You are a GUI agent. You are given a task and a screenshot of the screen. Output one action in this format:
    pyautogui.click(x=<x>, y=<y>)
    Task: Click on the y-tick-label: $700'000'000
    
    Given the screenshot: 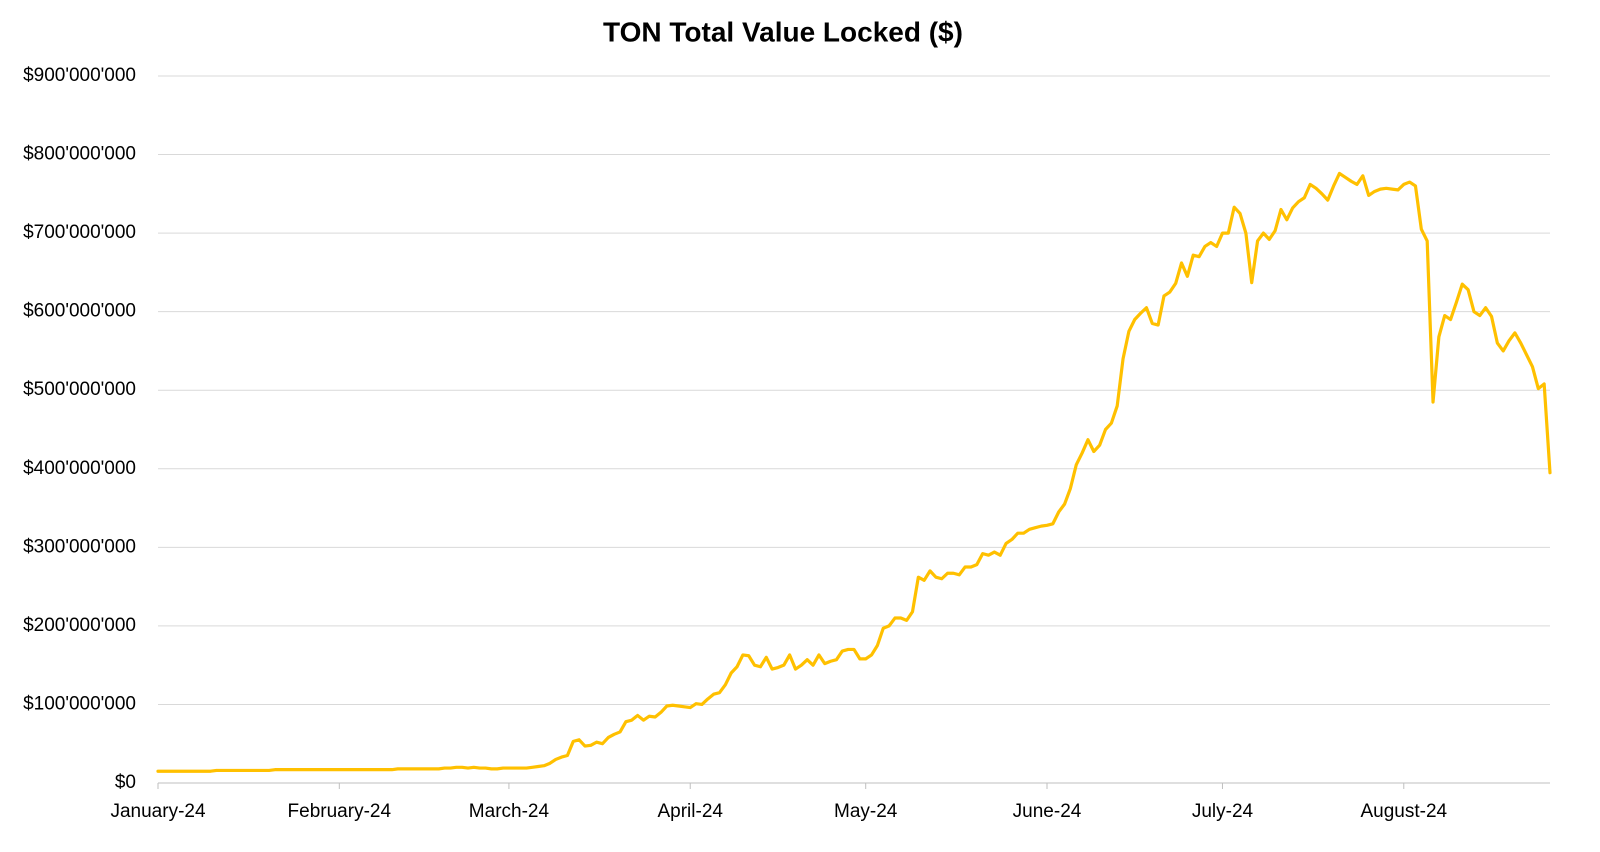 What is the action you would take?
    pyautogui.click(x=79, y=232)
    